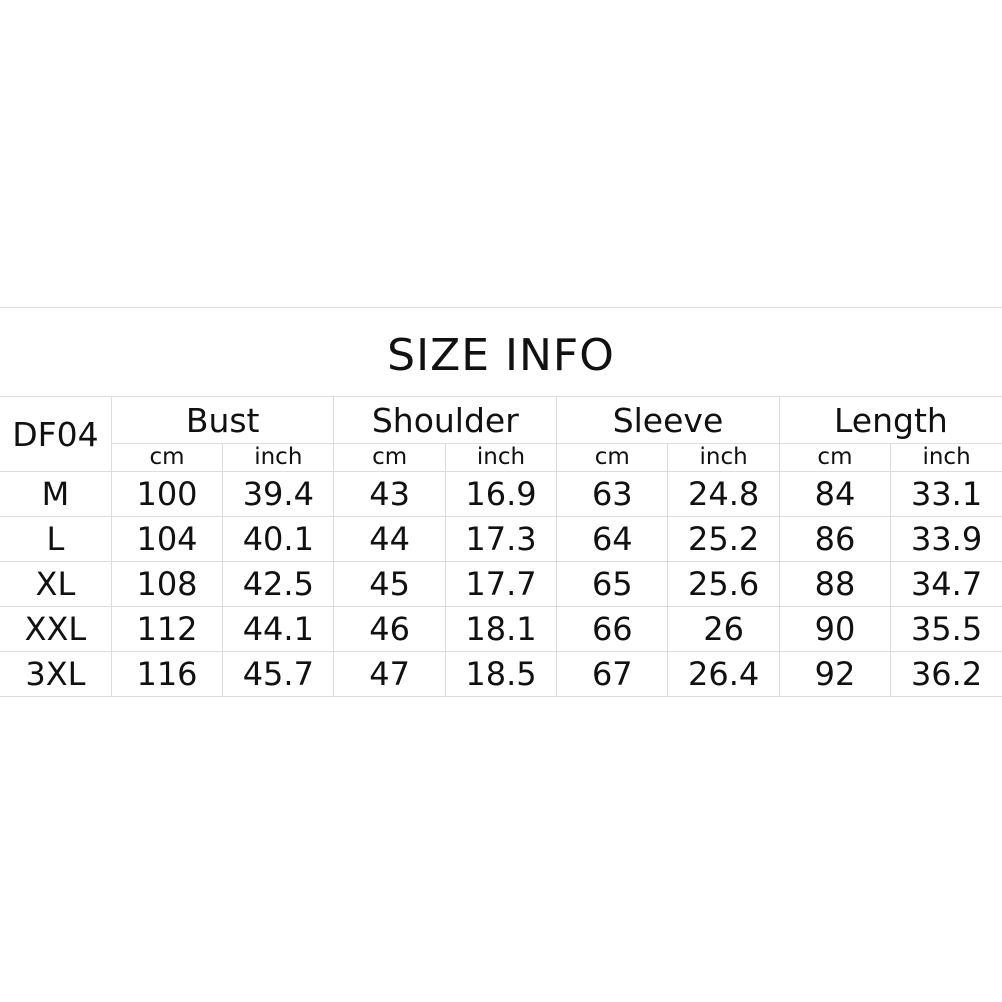  Describe the element at coordinates (612, 584) in the screenshot. I see `measurement-cell: 65` at that location.